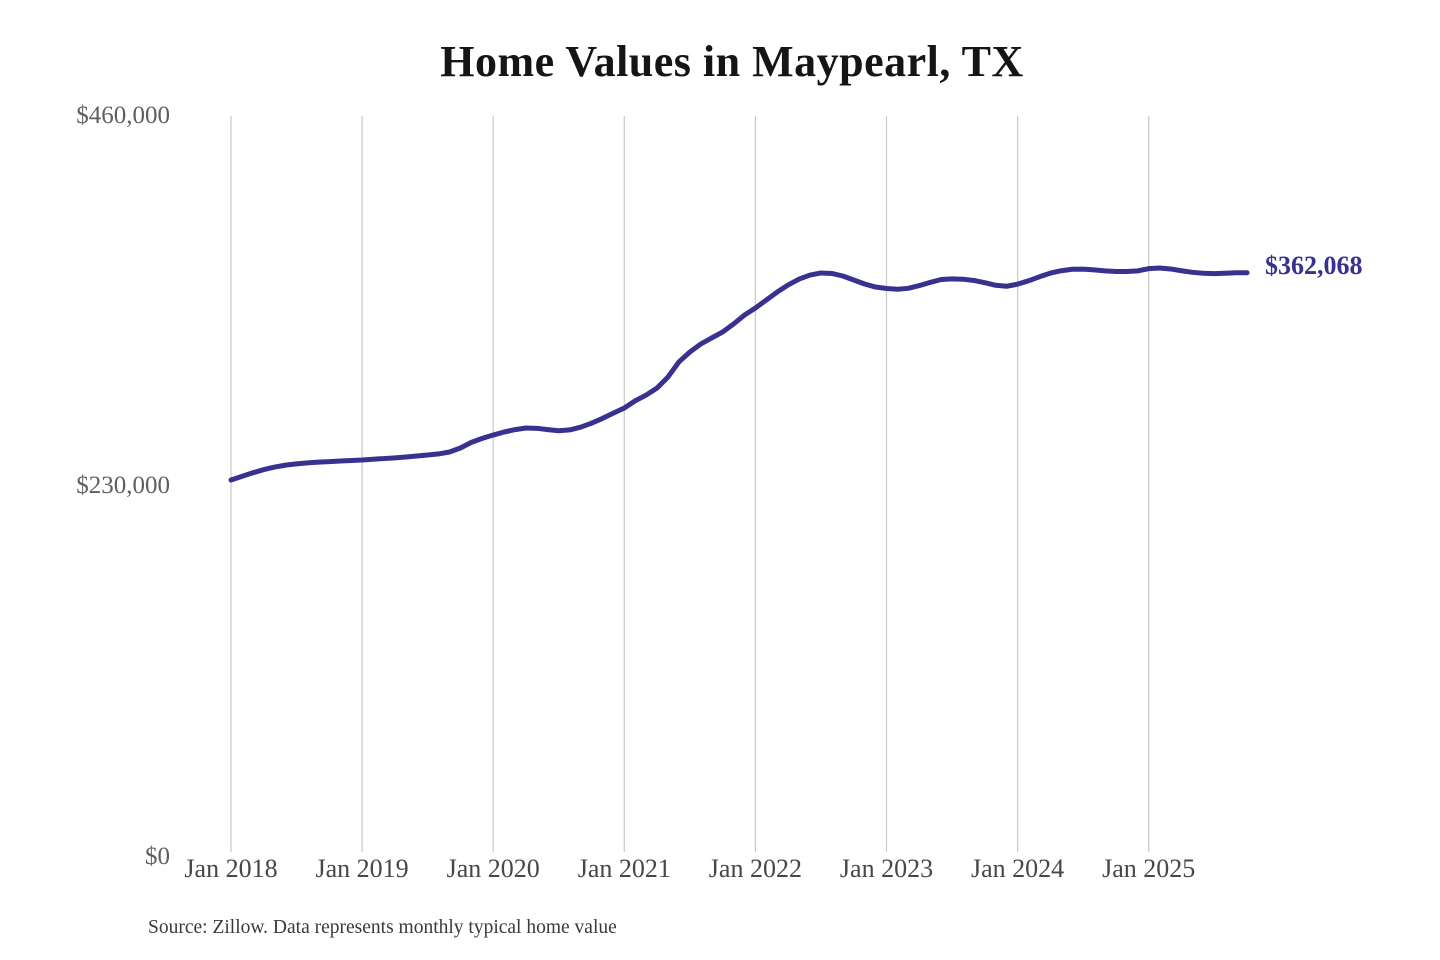 The height and width of the screenshot is (960, 1440). What do you see at coordinates (231, 868) in the screenshot?
I see `x-axis-label-jan-2018: Jan 2018` at bounding box center [231, 868].